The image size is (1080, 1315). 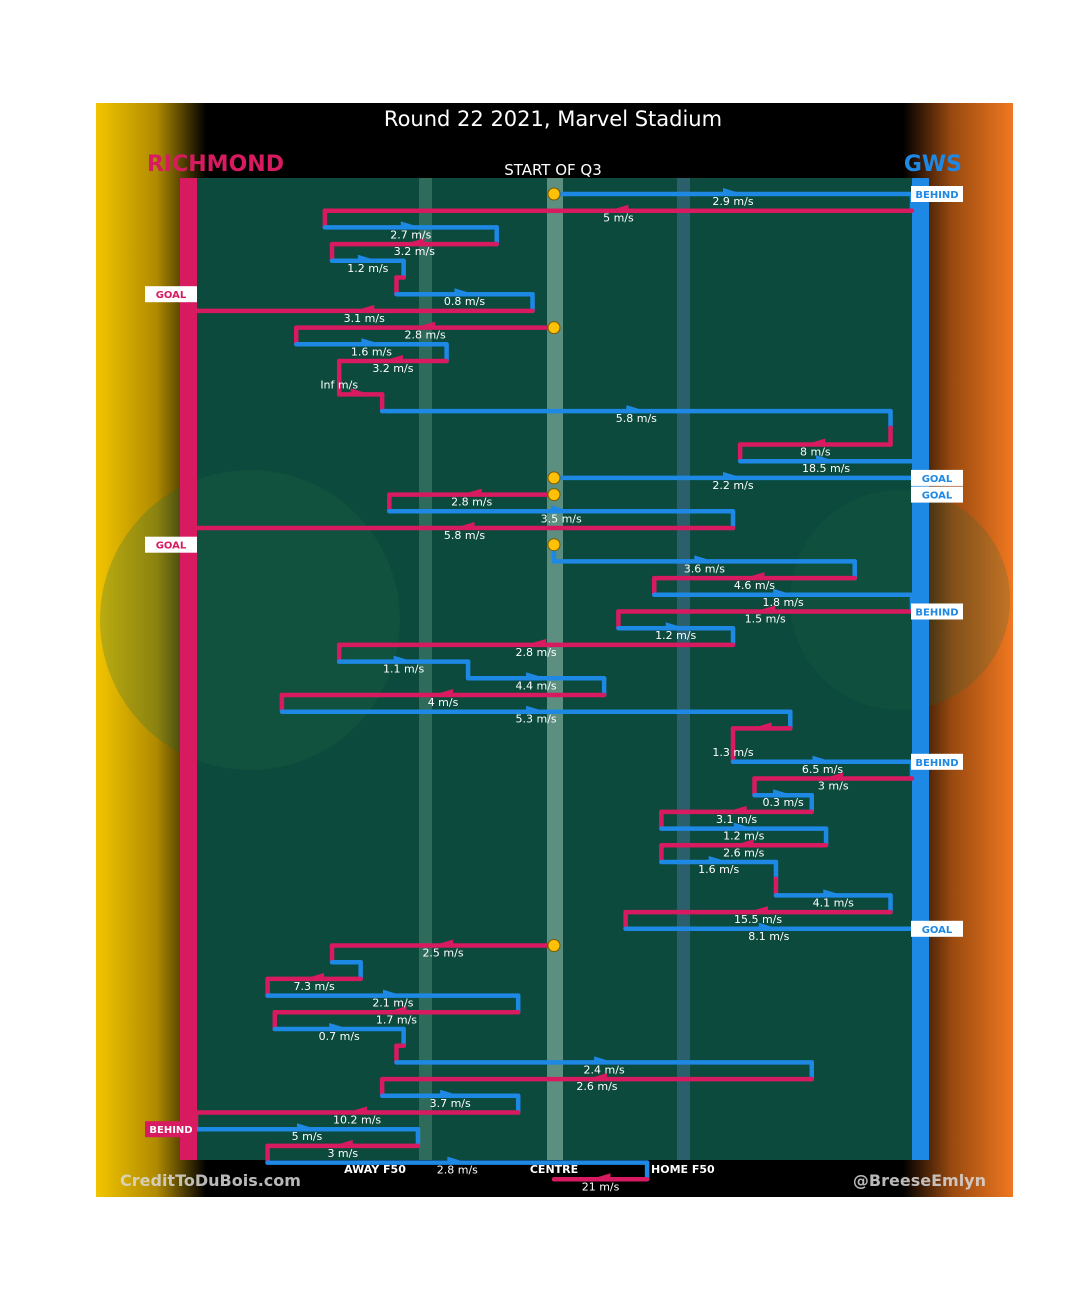 I want to click on speed-label: 0.8 m/s, so click(x=464, y=301).